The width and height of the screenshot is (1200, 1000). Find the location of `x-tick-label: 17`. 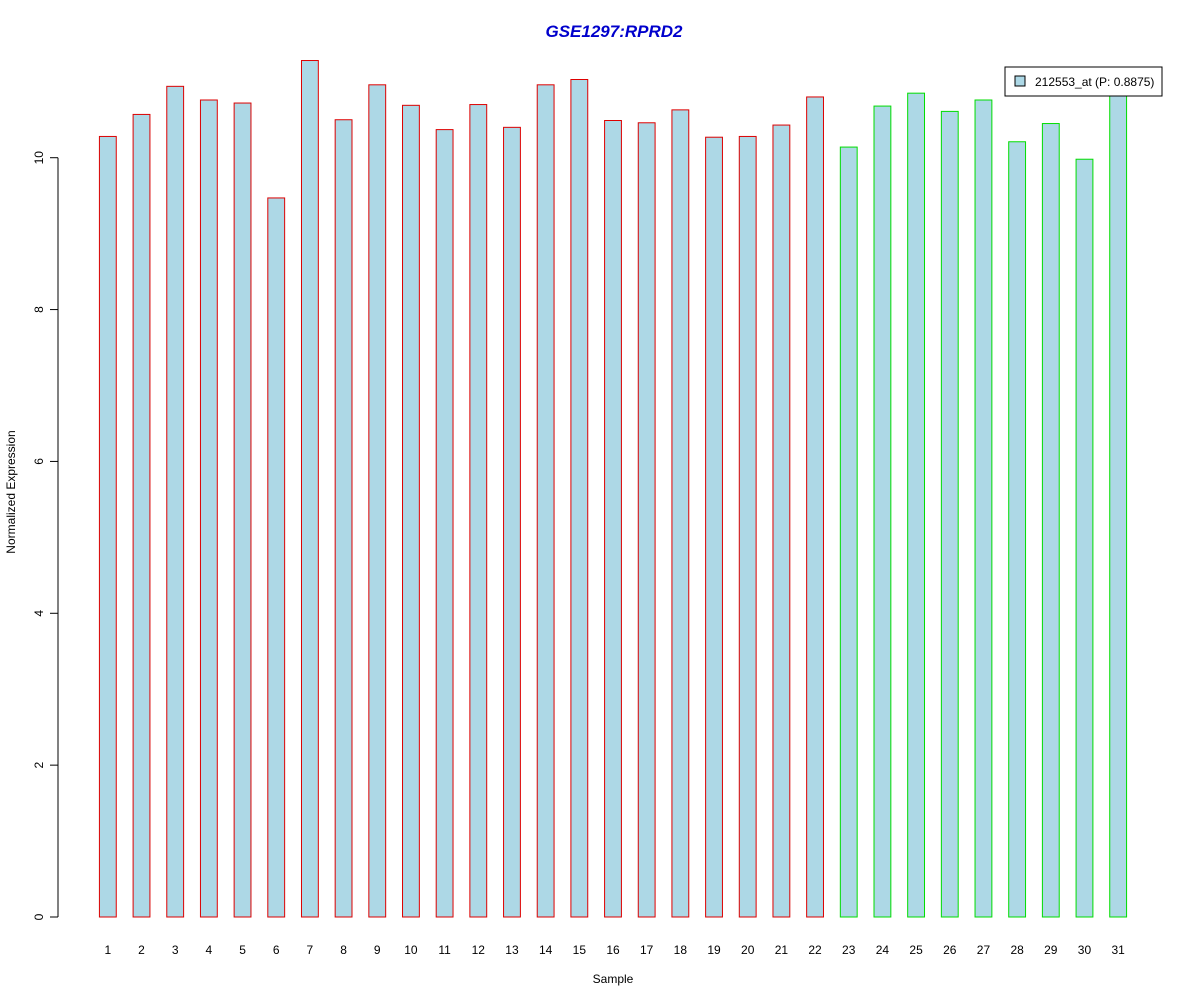

x-tick-label: 17 is located at coordinates (647, 950).